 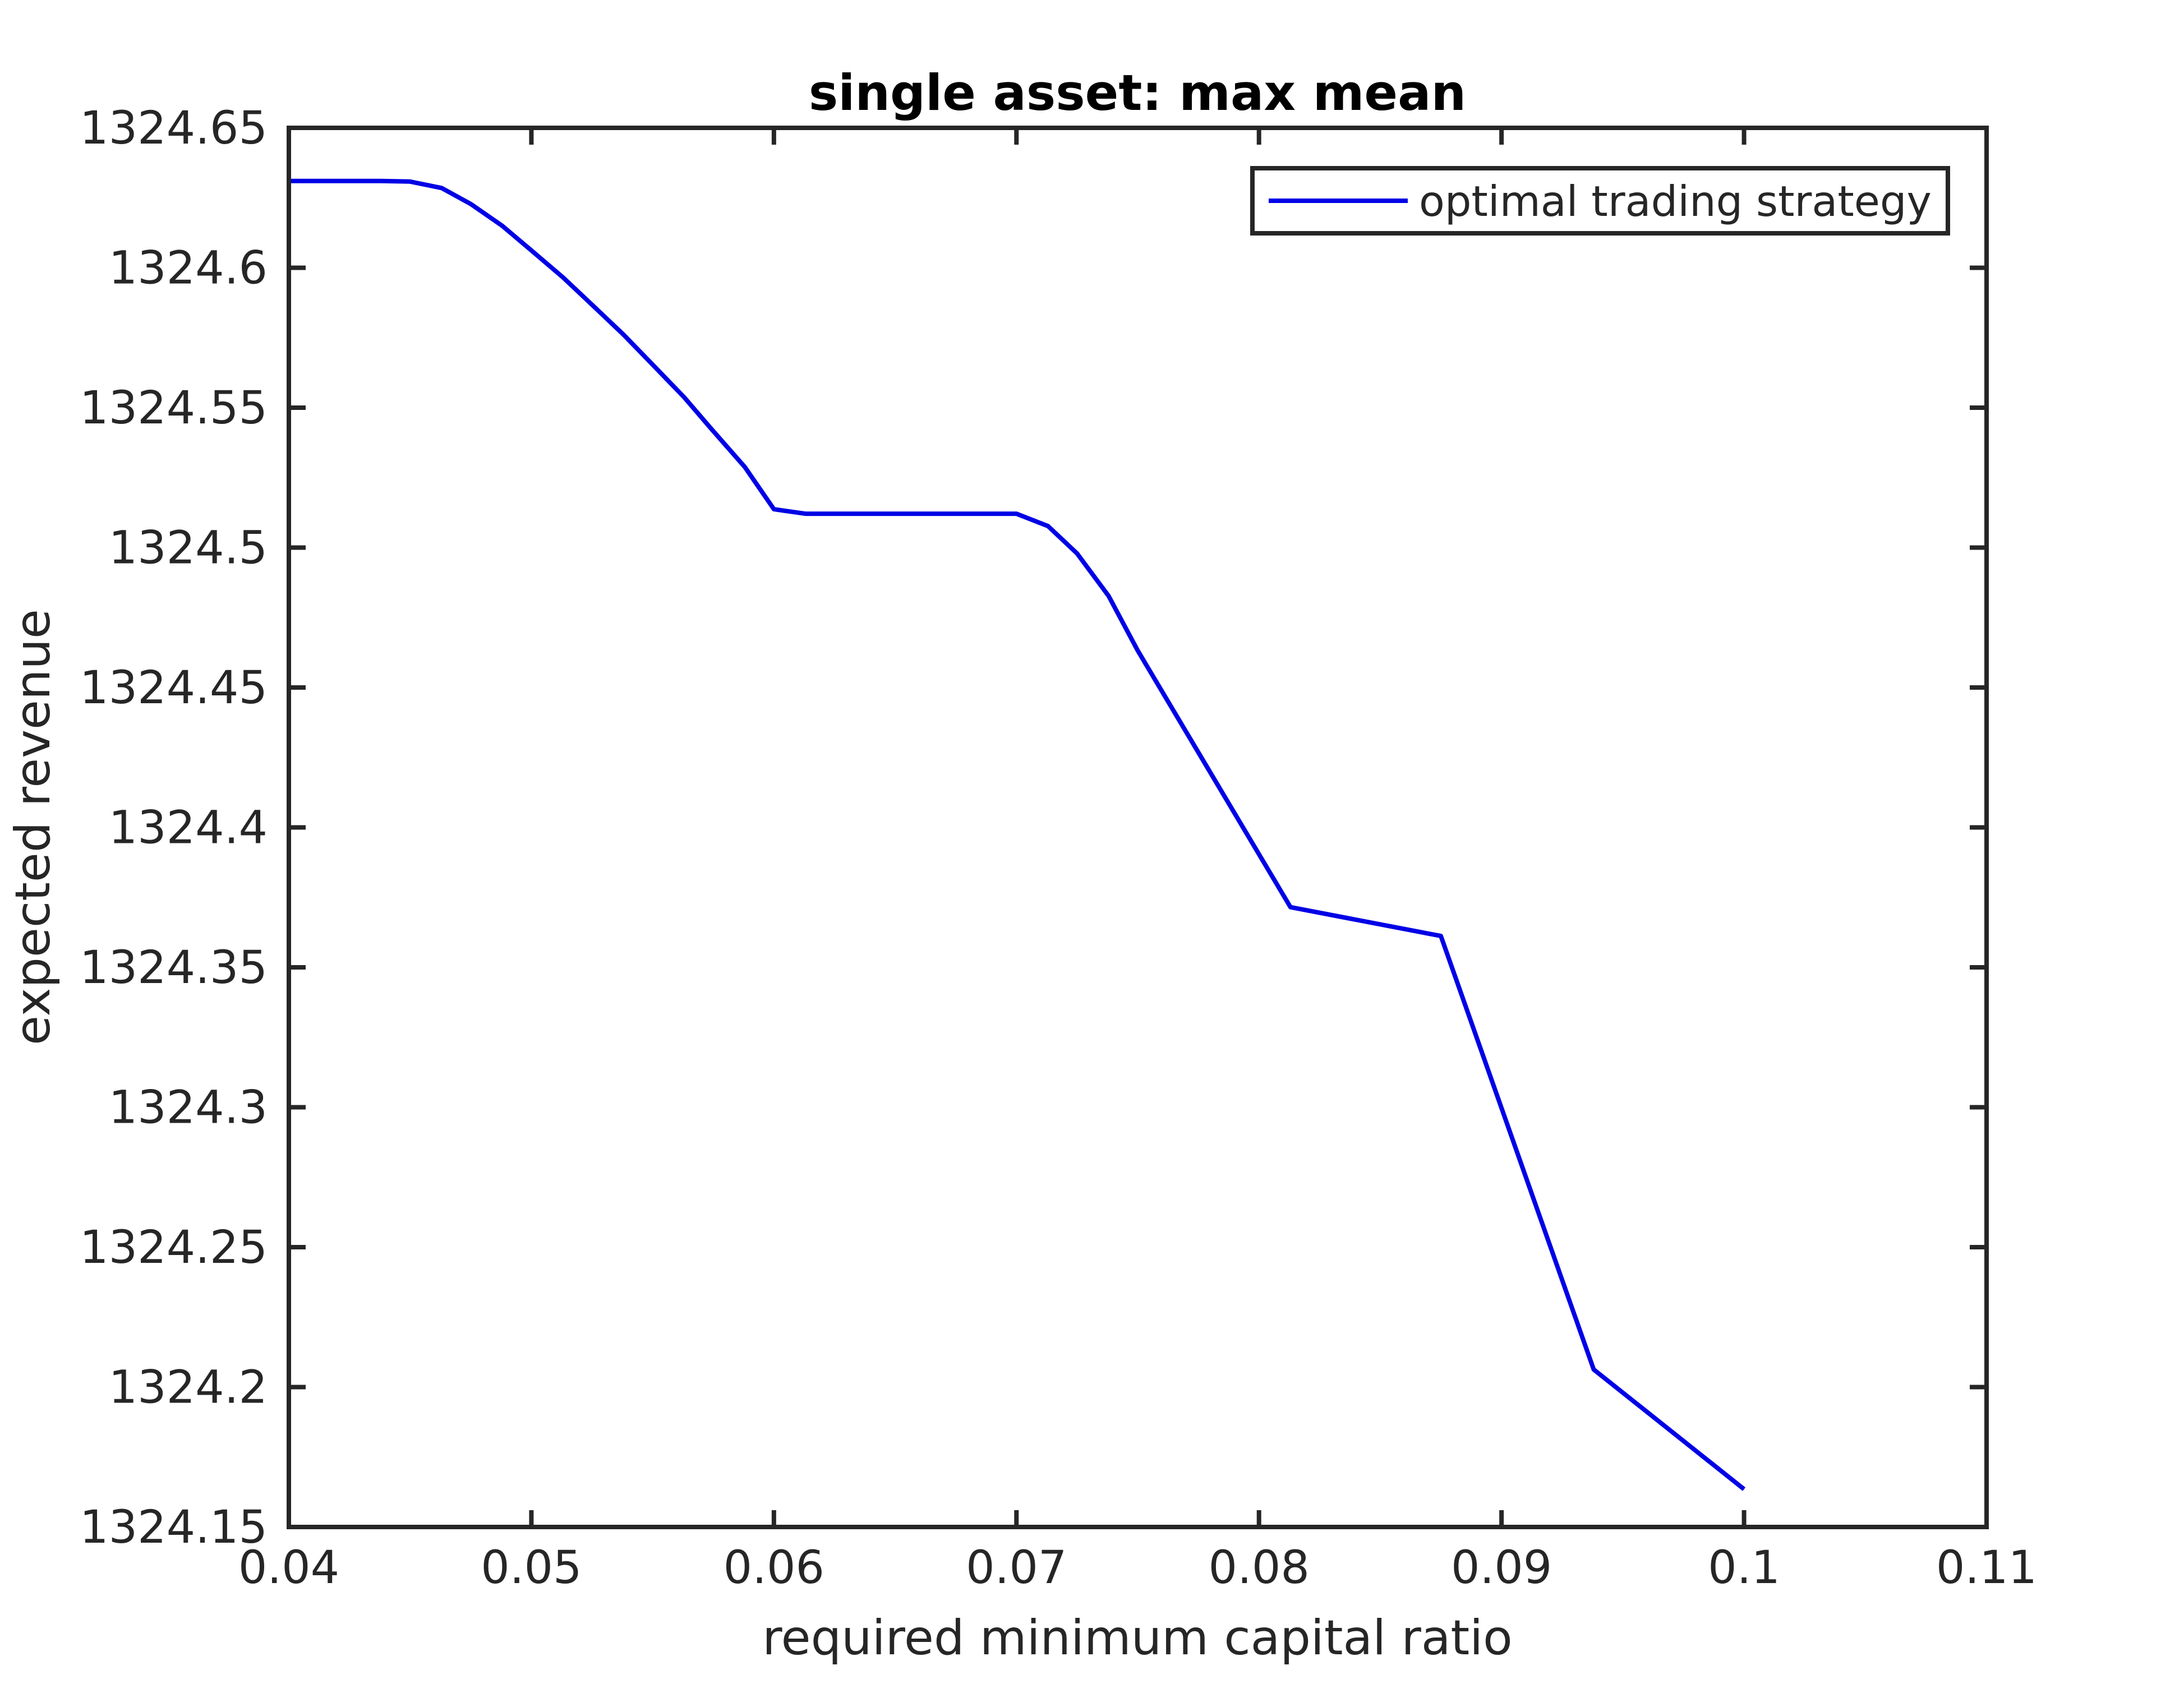 What do you see at coordinates (1675, 201) in the screenshot?
I see `legend-entry-label: optimal trading strategy` at bounding box center [1675, 201].